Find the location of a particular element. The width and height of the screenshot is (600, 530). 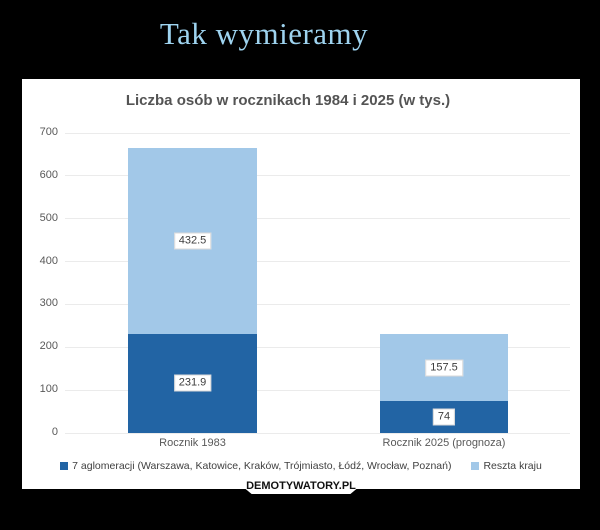

bar-segment: 432.5 is located at coordinates (192, 241).